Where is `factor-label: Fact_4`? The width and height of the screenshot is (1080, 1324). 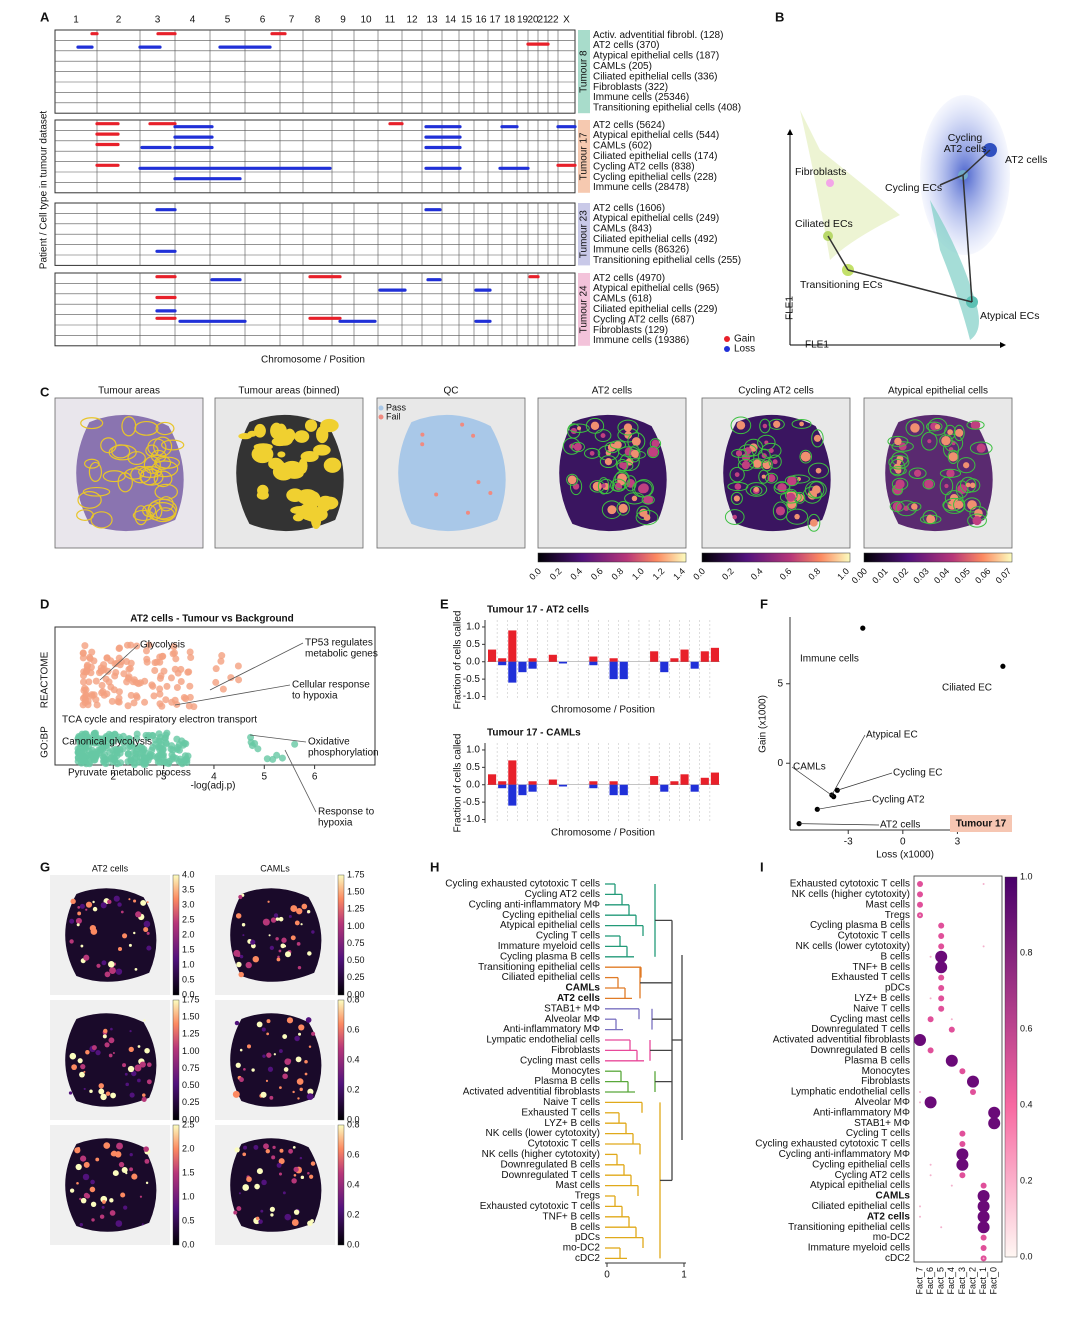 factor-label: Fact_4 is located at coordinates (951, 1281).